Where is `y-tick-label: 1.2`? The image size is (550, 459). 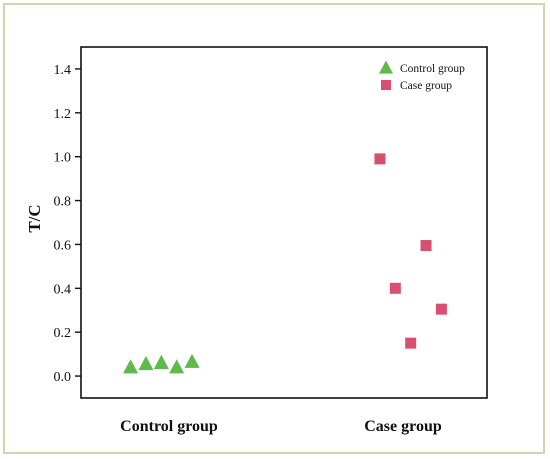 y-tick-label: 1.2 is located at coordinates (63, 114).